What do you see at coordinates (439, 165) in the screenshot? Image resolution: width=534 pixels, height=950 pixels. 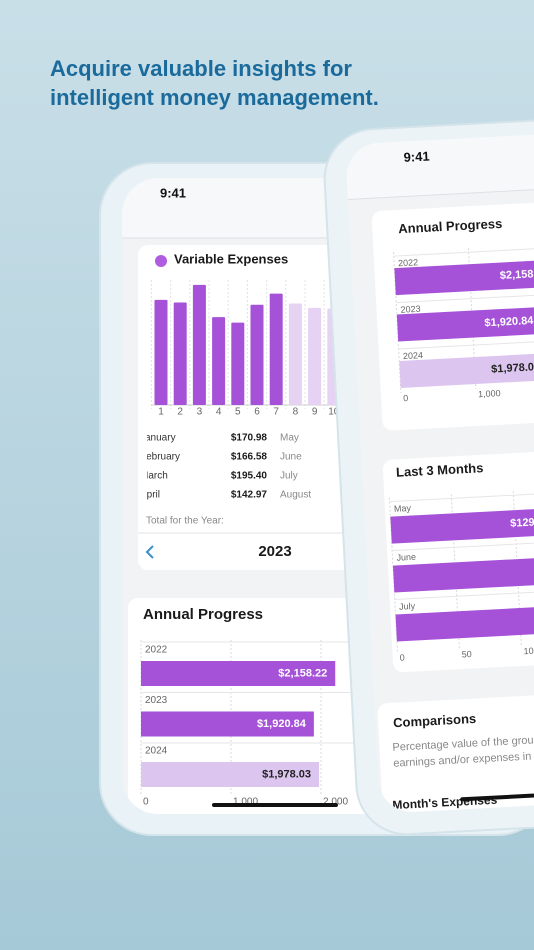 I see `status-area` at bounding box center [439, 165].